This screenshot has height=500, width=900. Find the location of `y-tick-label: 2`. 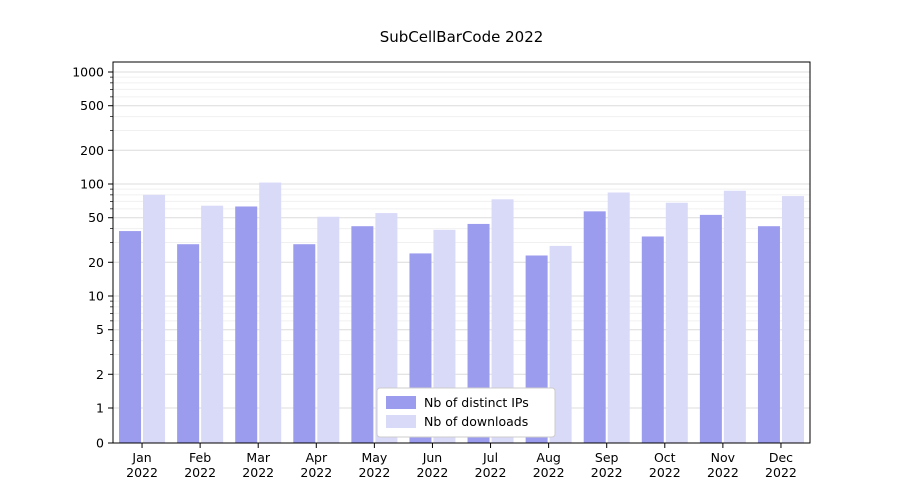

y-tick-label: 2 is located at coordinates (100, 374).